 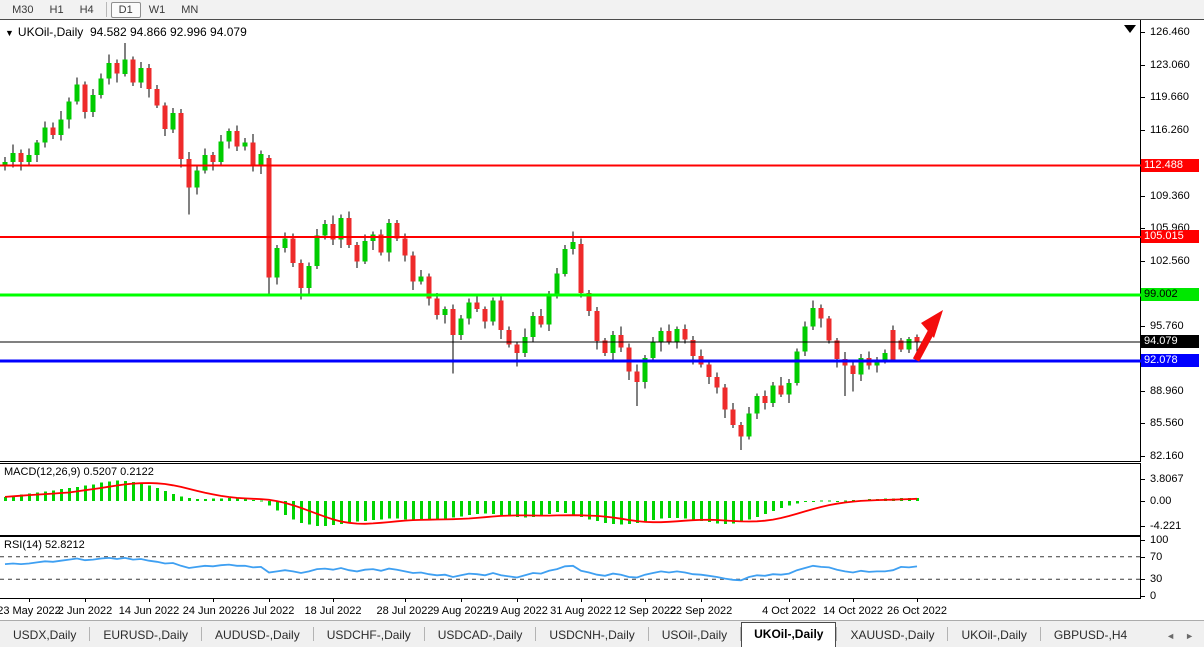 What do you see at coordinates (1130, 29) in the screenshot?
I see `scroll-end-marker-icon` at bounding box center [1130, 29].